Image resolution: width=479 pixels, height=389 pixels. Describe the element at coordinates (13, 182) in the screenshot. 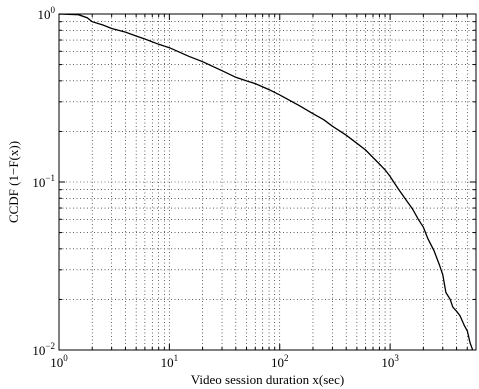

I see `y-axis-label: CCDF (1−F(x))` at that location.